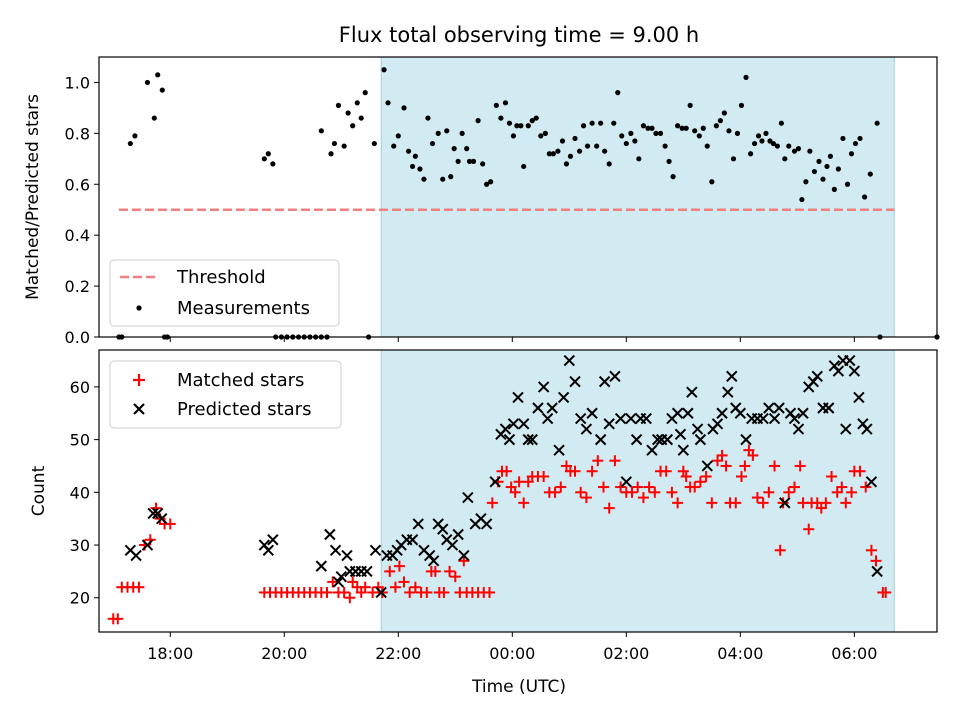  Describe the element at coordinates (80, 598) in the screenshot. I see `y-tick-label: 20` at that location.